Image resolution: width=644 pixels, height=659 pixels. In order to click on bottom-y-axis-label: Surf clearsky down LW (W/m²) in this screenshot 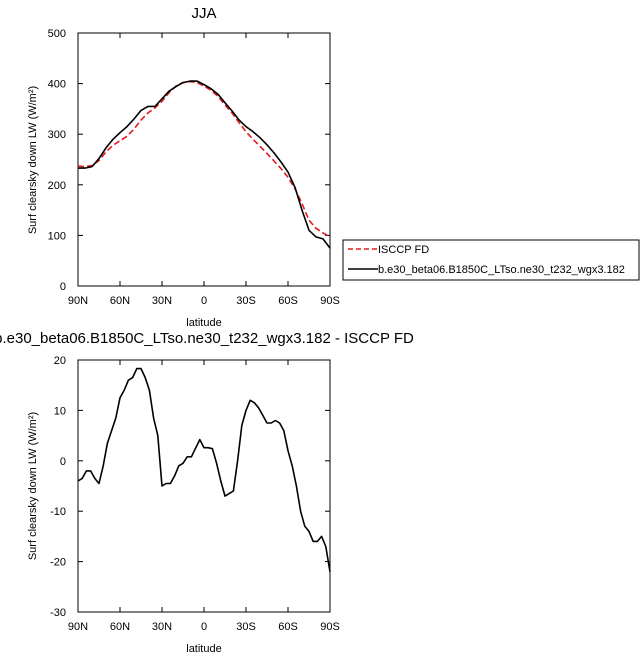, I will do `click(33, 486)`.